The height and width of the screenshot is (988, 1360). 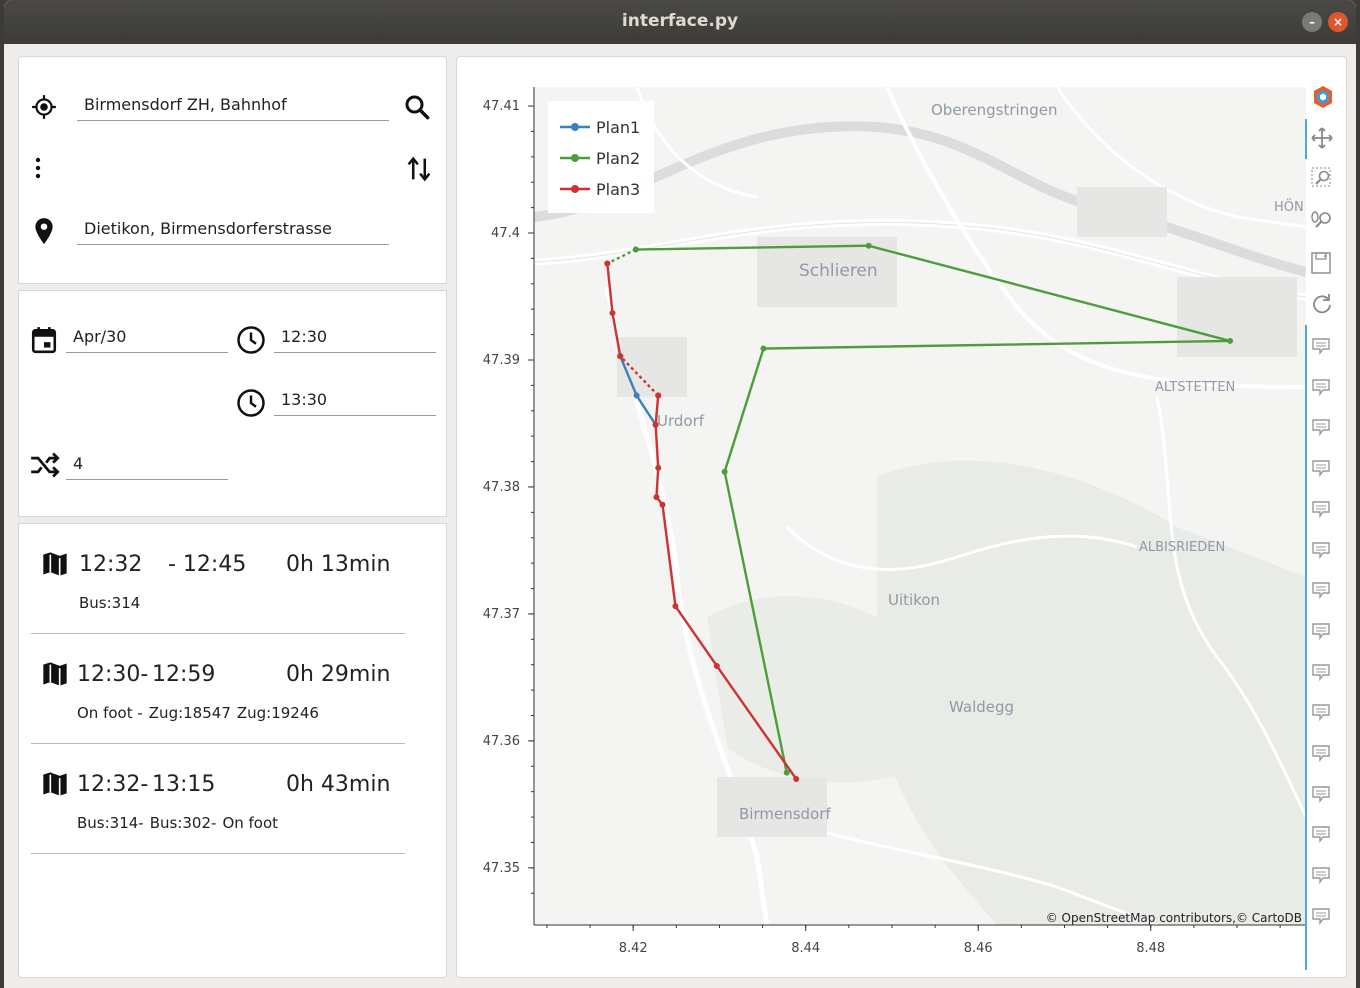 I want to click on departure-time: 12:32-, so click(x=113, y=784).